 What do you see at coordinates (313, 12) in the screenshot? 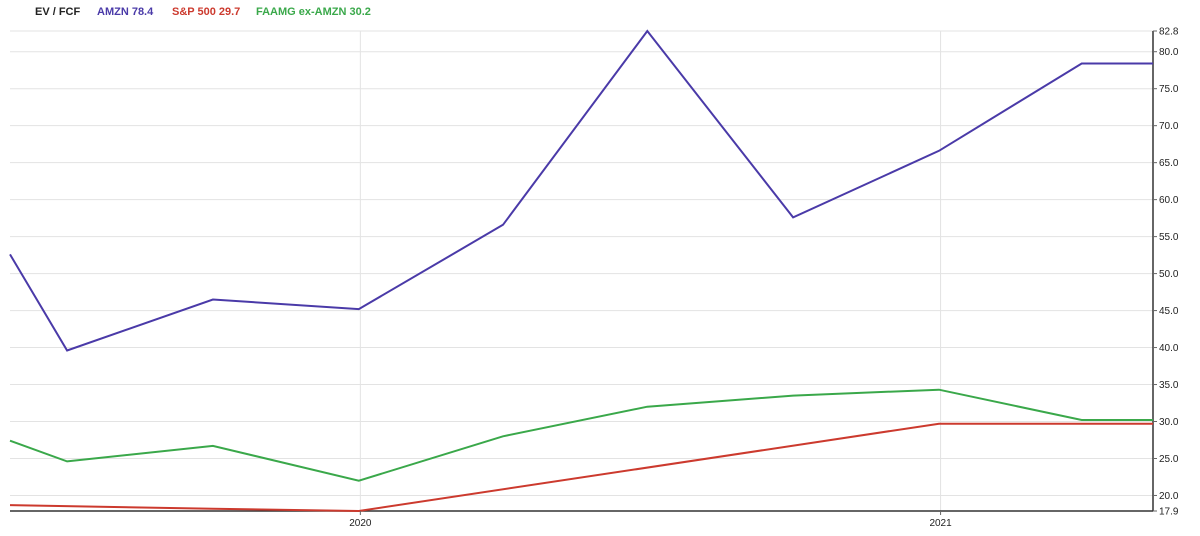
I see `legend-entry-faamg-ex-amzn: FAAMG ex-AMZN 30.2` at bounding box center [313, 12].